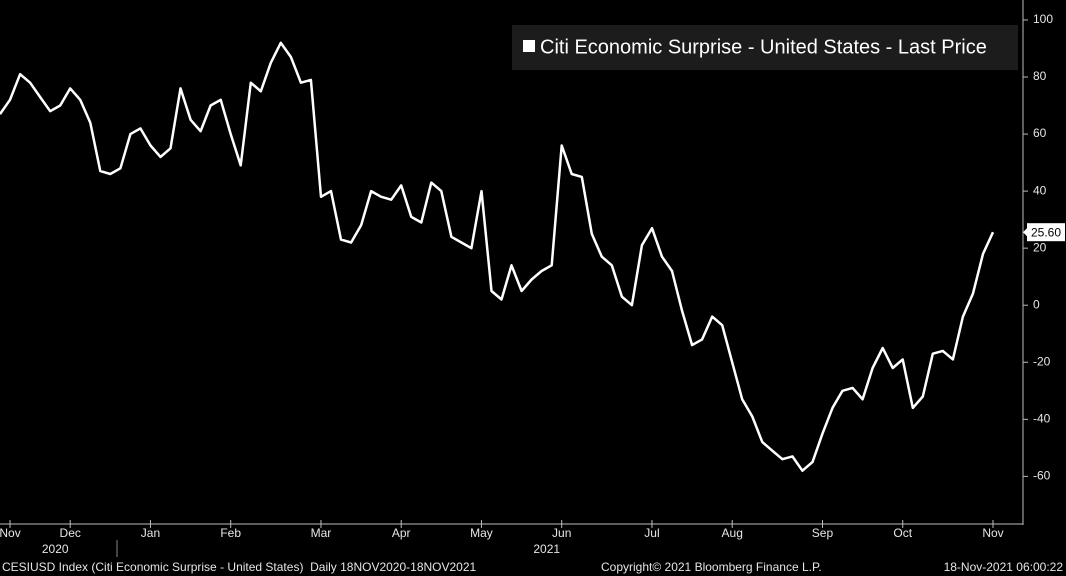 The image size is (1066, 576). I want to click on x-tick-label: Oct, so click(902, 533).